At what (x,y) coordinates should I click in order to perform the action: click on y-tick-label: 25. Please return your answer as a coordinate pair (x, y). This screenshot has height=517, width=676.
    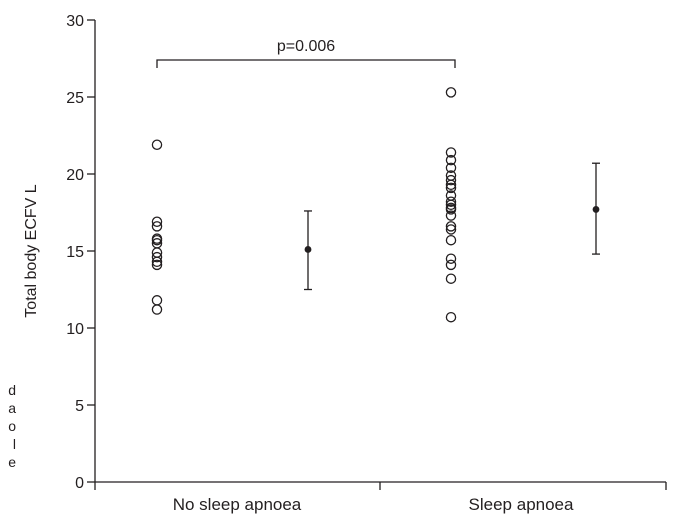
    Looking at the image, I should click on (75, 98).